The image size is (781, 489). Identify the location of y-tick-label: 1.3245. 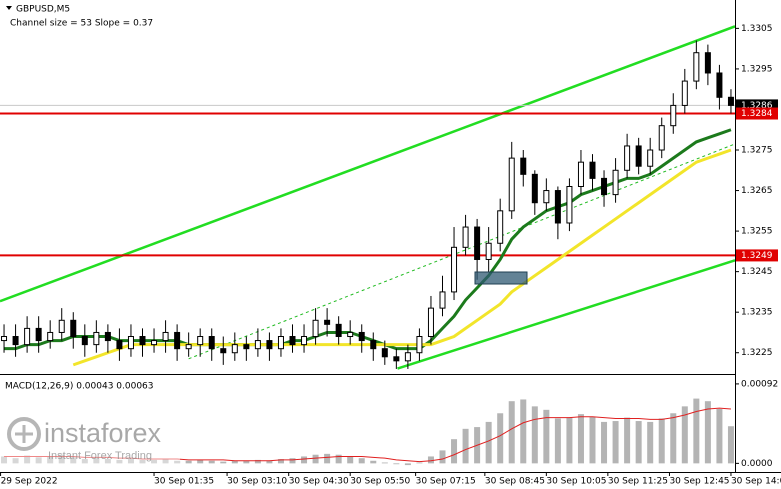
(757, 272).